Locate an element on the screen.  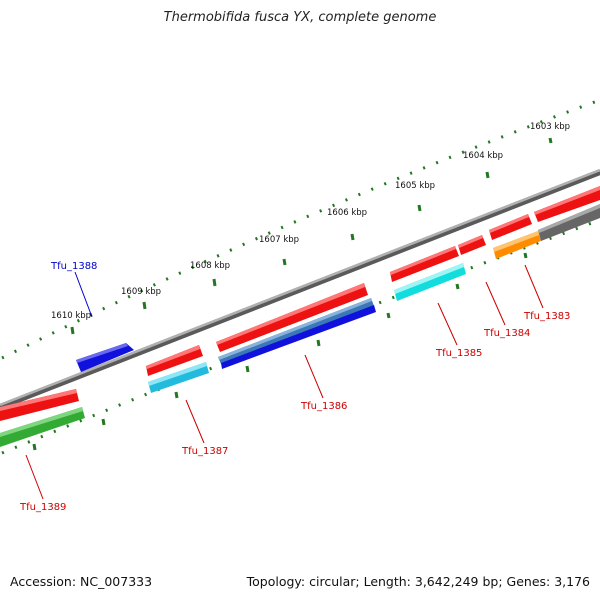
kbp-label: 1610 kbp is located at coordinates (71, 316).